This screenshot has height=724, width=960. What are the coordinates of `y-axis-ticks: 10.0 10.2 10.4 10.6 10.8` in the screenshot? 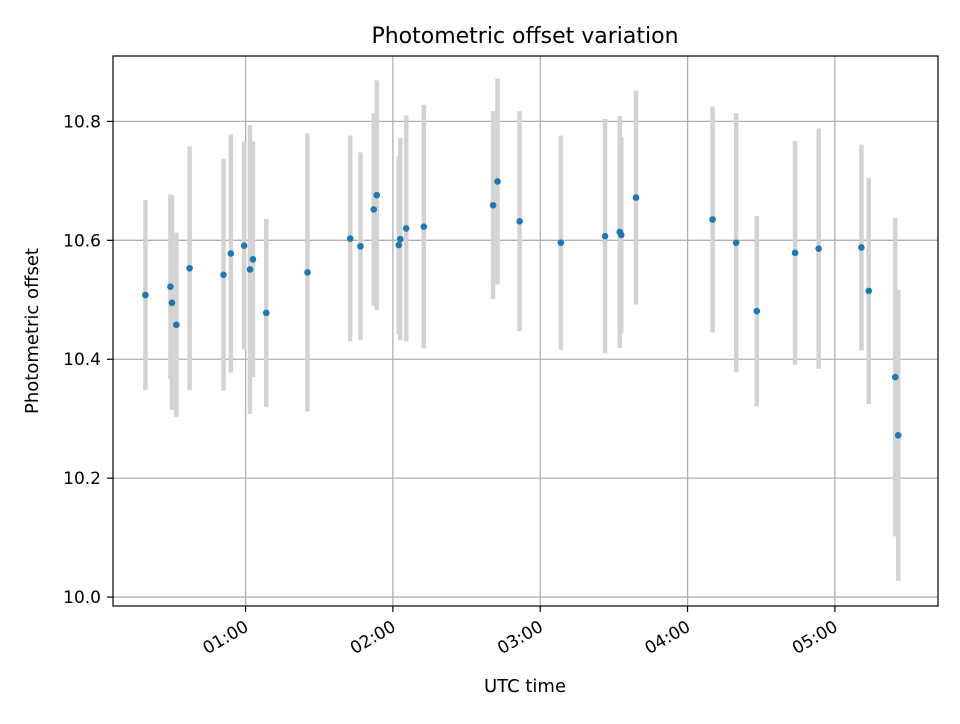 It's located at (88, 360).